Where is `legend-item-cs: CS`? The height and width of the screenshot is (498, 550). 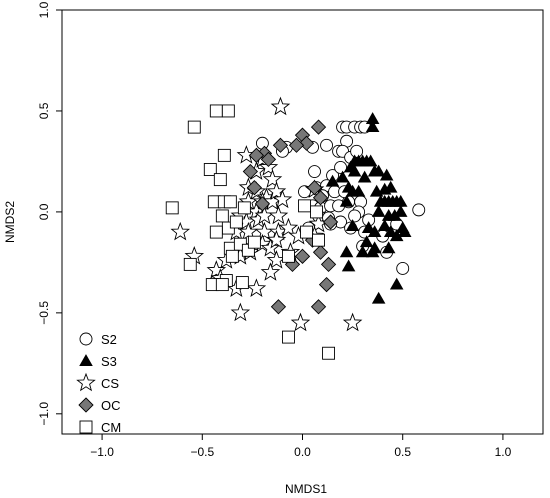 legend-item-cs: CS is located at coordinates (97, 382).